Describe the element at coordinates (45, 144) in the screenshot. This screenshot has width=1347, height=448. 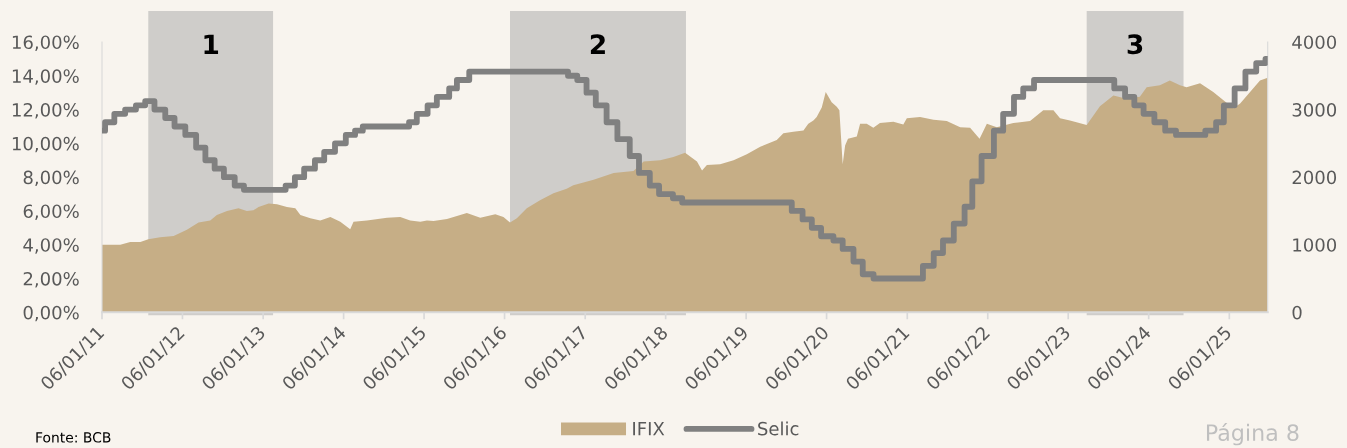
I see `y-tick-label: 10,00%` at that location.